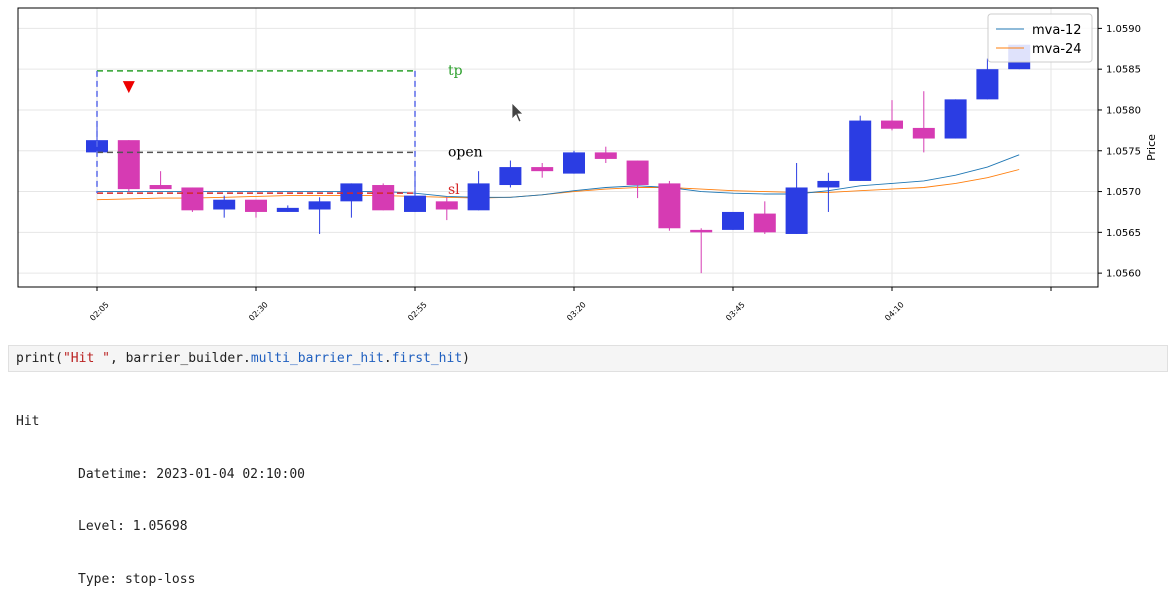  I want to click on y-axis-label: Price, so click(1151, 147).